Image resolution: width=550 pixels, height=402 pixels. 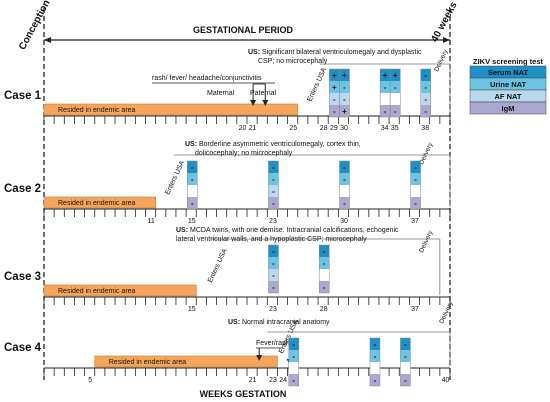 What do you see at coordinates (148, 362) in the screenshot?
I see `endemic-label: Resided in endemic area` at bounding box center [148, 362].